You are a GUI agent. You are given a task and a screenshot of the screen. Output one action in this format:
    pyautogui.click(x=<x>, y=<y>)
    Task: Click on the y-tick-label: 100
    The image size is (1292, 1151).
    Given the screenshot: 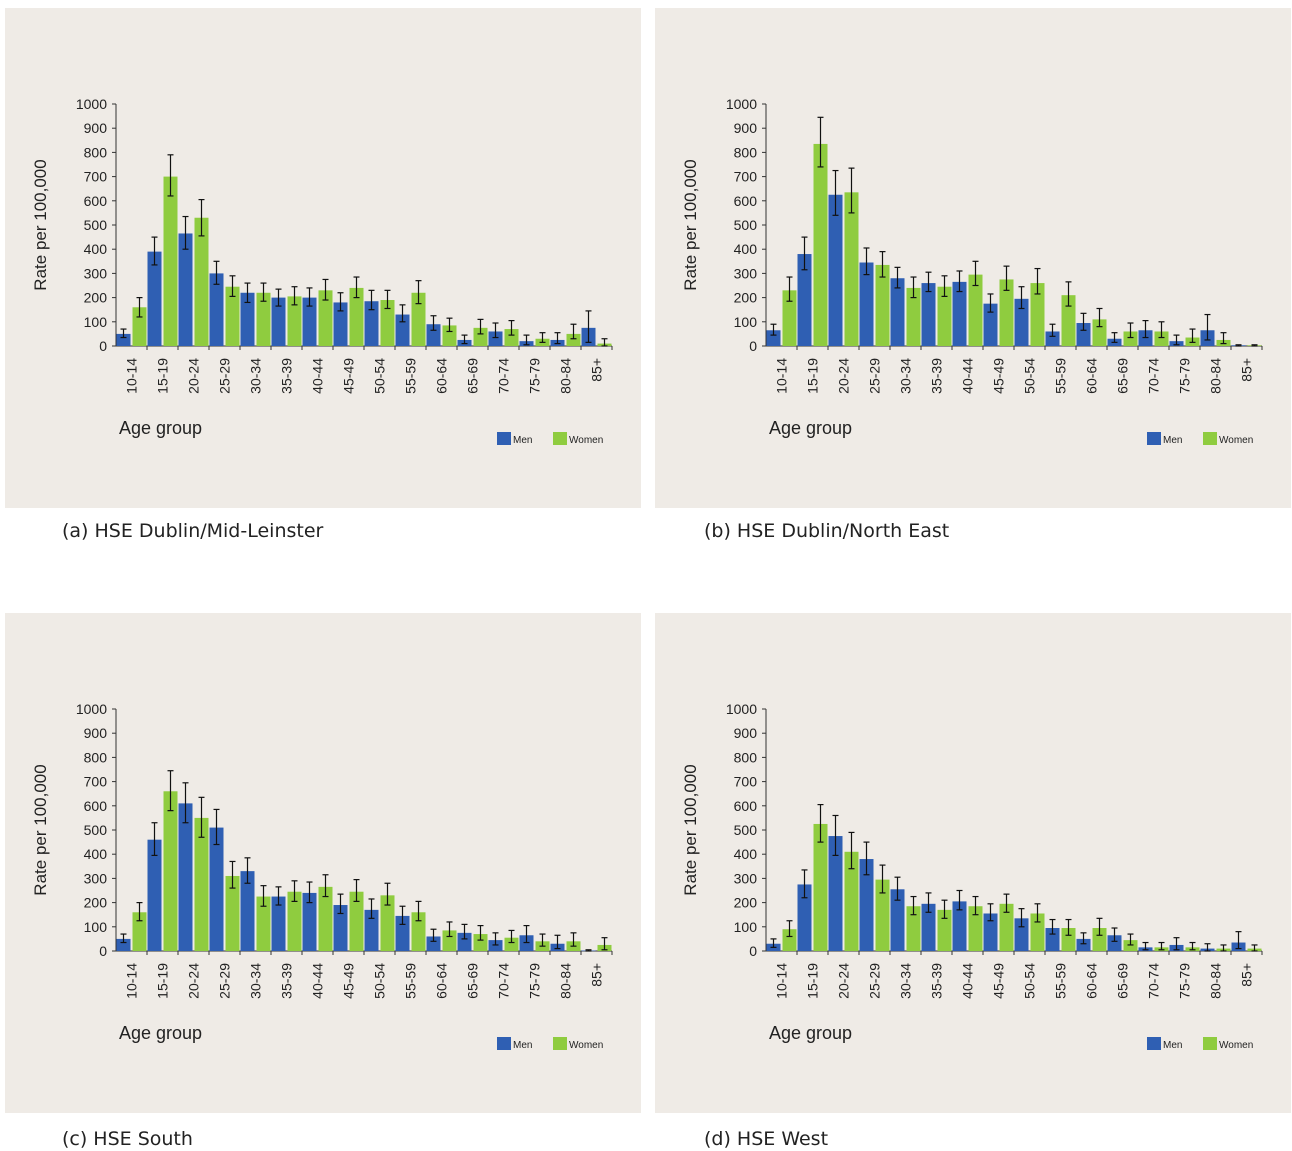 What is the action you would take?
    pyautogui.click(x=746, y=927)
    